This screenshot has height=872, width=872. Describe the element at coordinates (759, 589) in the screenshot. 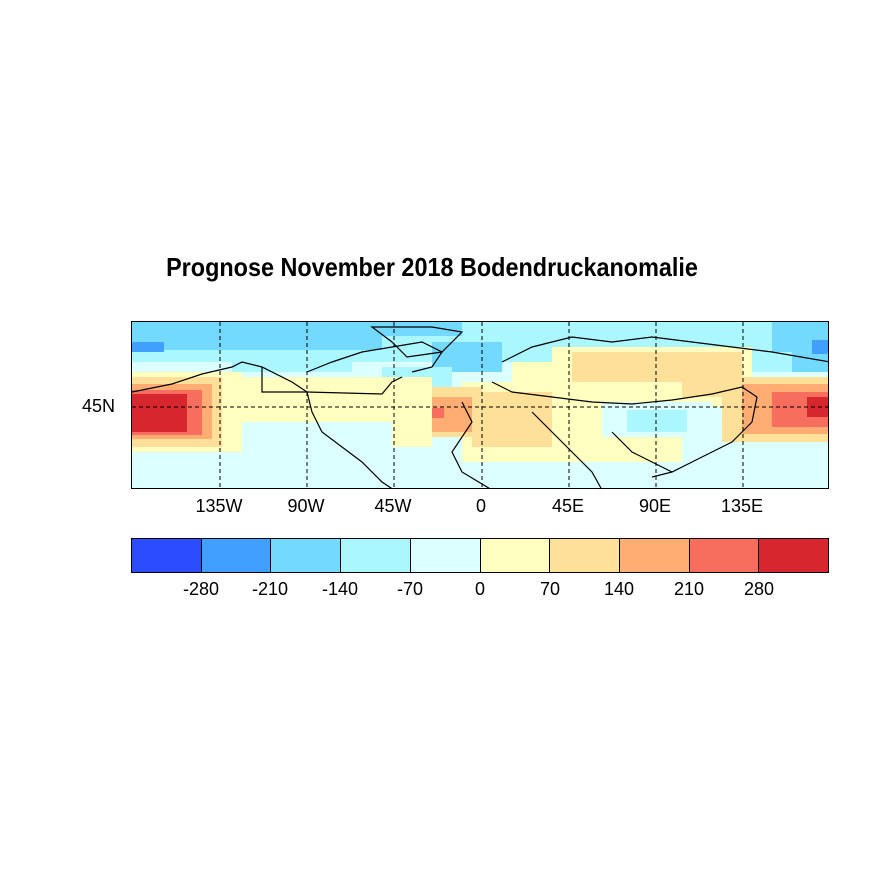

I see `colorbar-label: 280` at that location.